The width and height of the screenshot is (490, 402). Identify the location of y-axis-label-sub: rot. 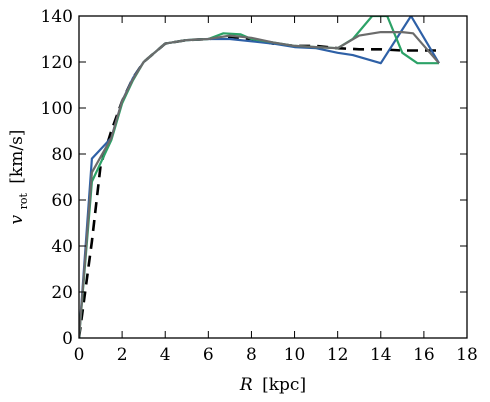
(23, 201).